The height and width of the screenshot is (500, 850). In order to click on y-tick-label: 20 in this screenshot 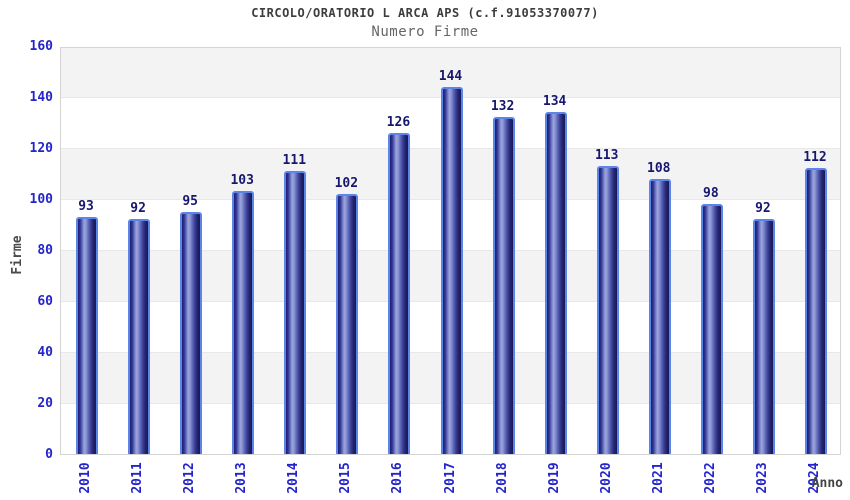, I will do `click(45, 403)`.